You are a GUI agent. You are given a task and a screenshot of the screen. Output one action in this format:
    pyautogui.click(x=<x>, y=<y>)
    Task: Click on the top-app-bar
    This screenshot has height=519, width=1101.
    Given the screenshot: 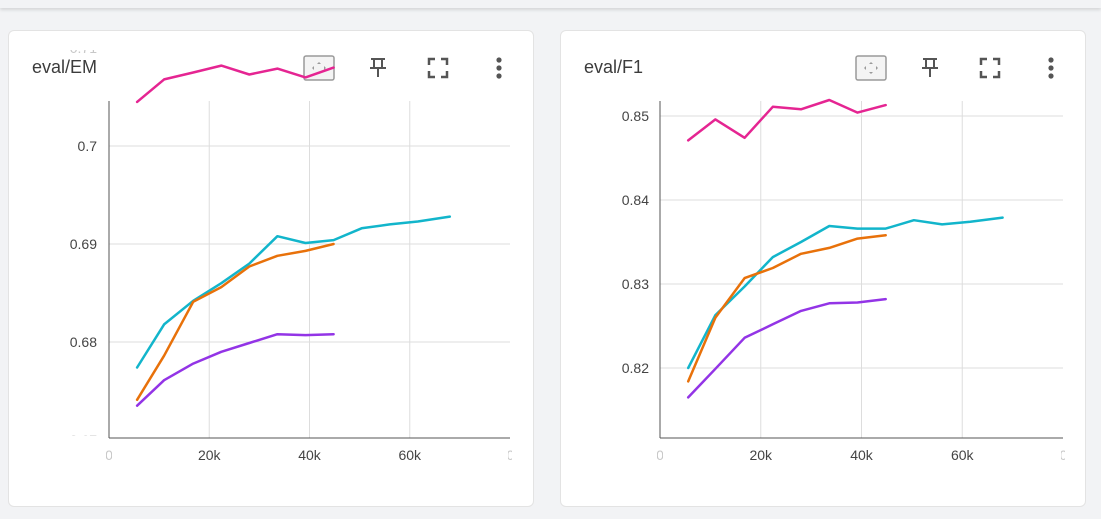 What is the action you would take?
    pyautogui.click(x=550, y=4)
    